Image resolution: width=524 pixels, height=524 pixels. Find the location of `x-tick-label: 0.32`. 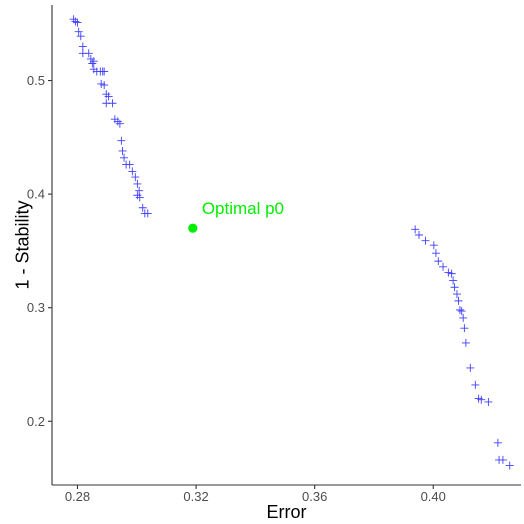

x-tick-label: 0.32 is located at coordinates (195, 496).